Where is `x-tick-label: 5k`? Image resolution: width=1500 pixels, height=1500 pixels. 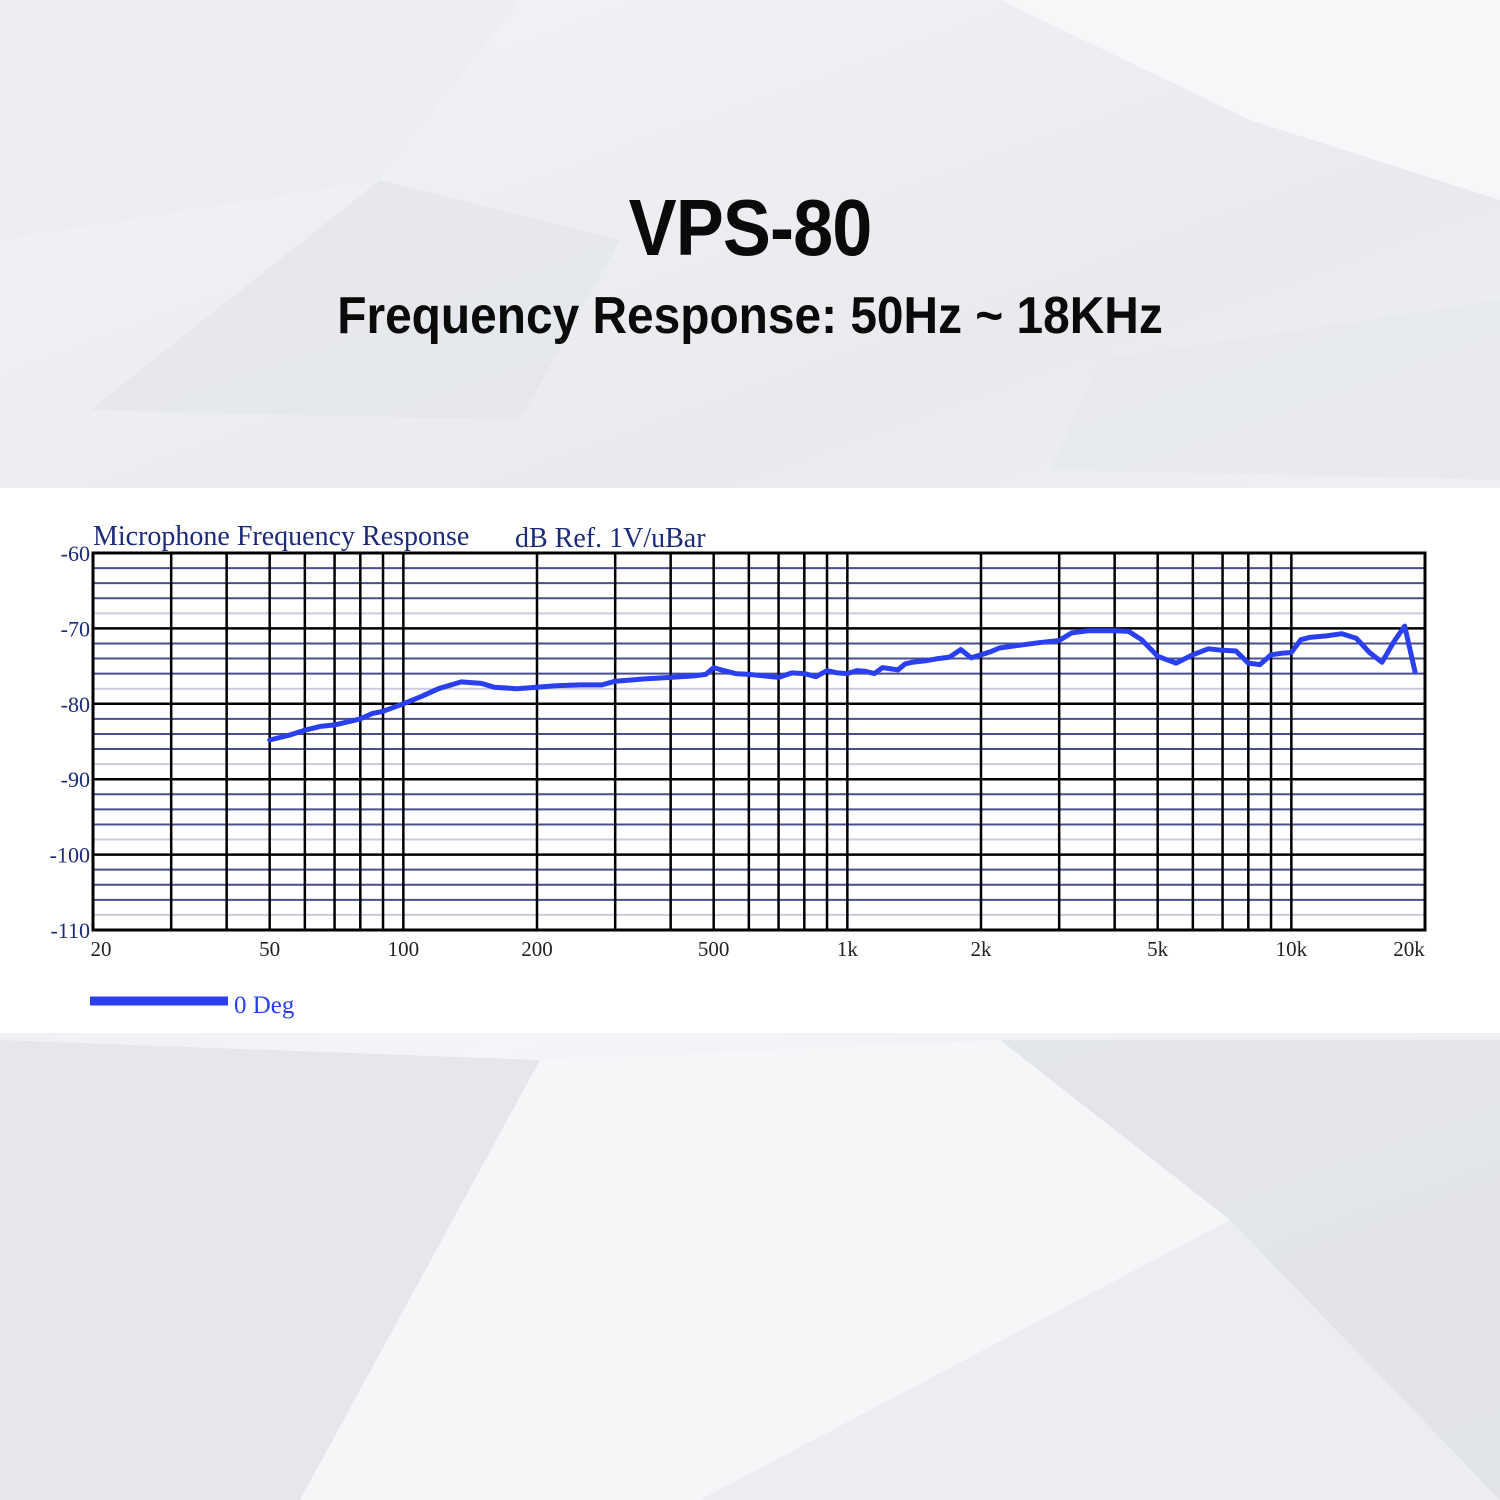
x-tick-label: 5k is located at coordinates (1158, 949).